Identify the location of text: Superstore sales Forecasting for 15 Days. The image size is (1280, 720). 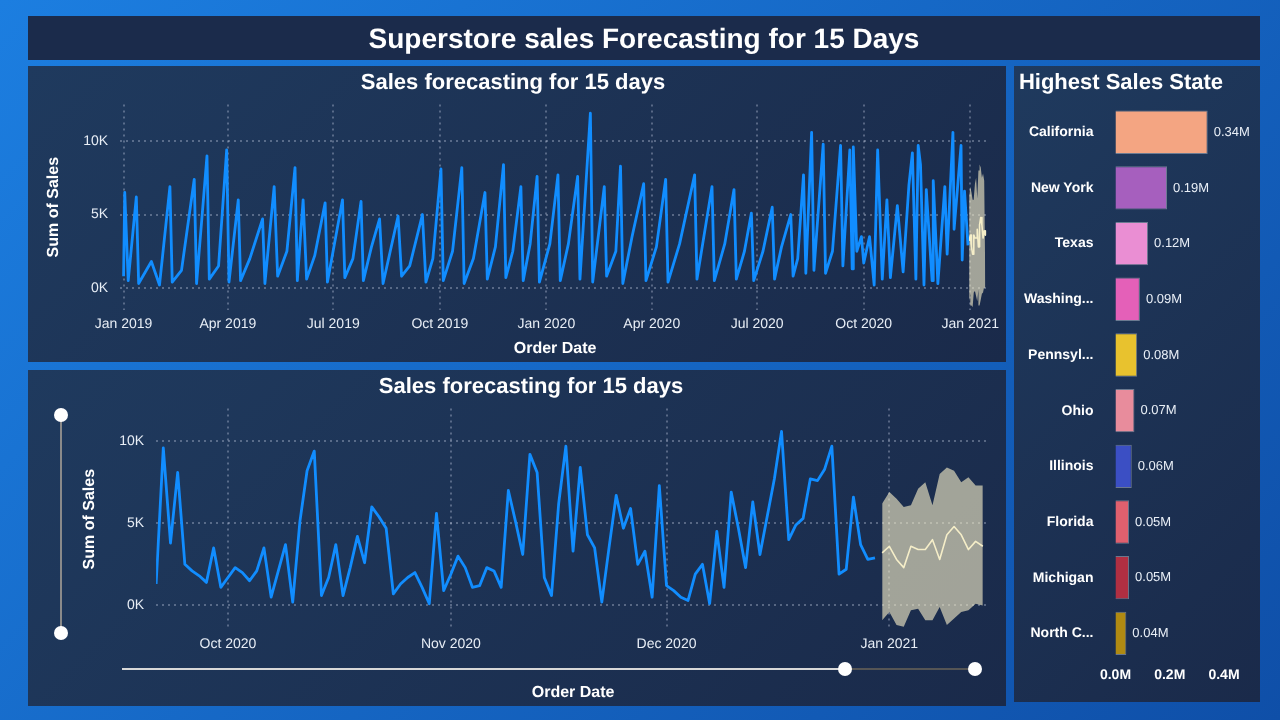
(644, 38).